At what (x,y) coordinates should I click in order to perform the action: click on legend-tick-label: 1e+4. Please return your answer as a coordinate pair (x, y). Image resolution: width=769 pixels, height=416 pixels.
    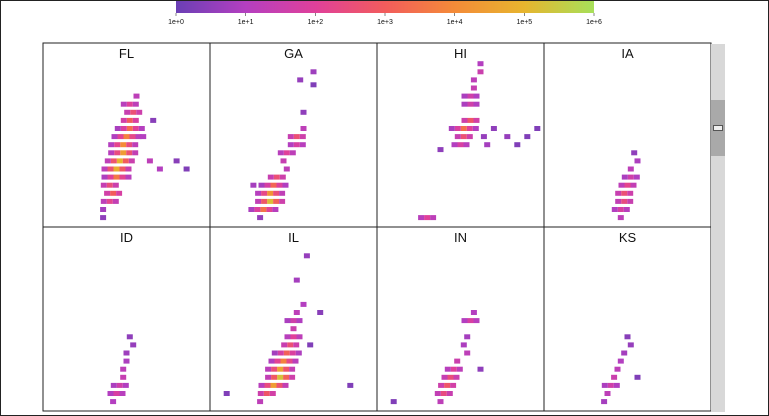
    Looking at the image, I should click on (455, 22).